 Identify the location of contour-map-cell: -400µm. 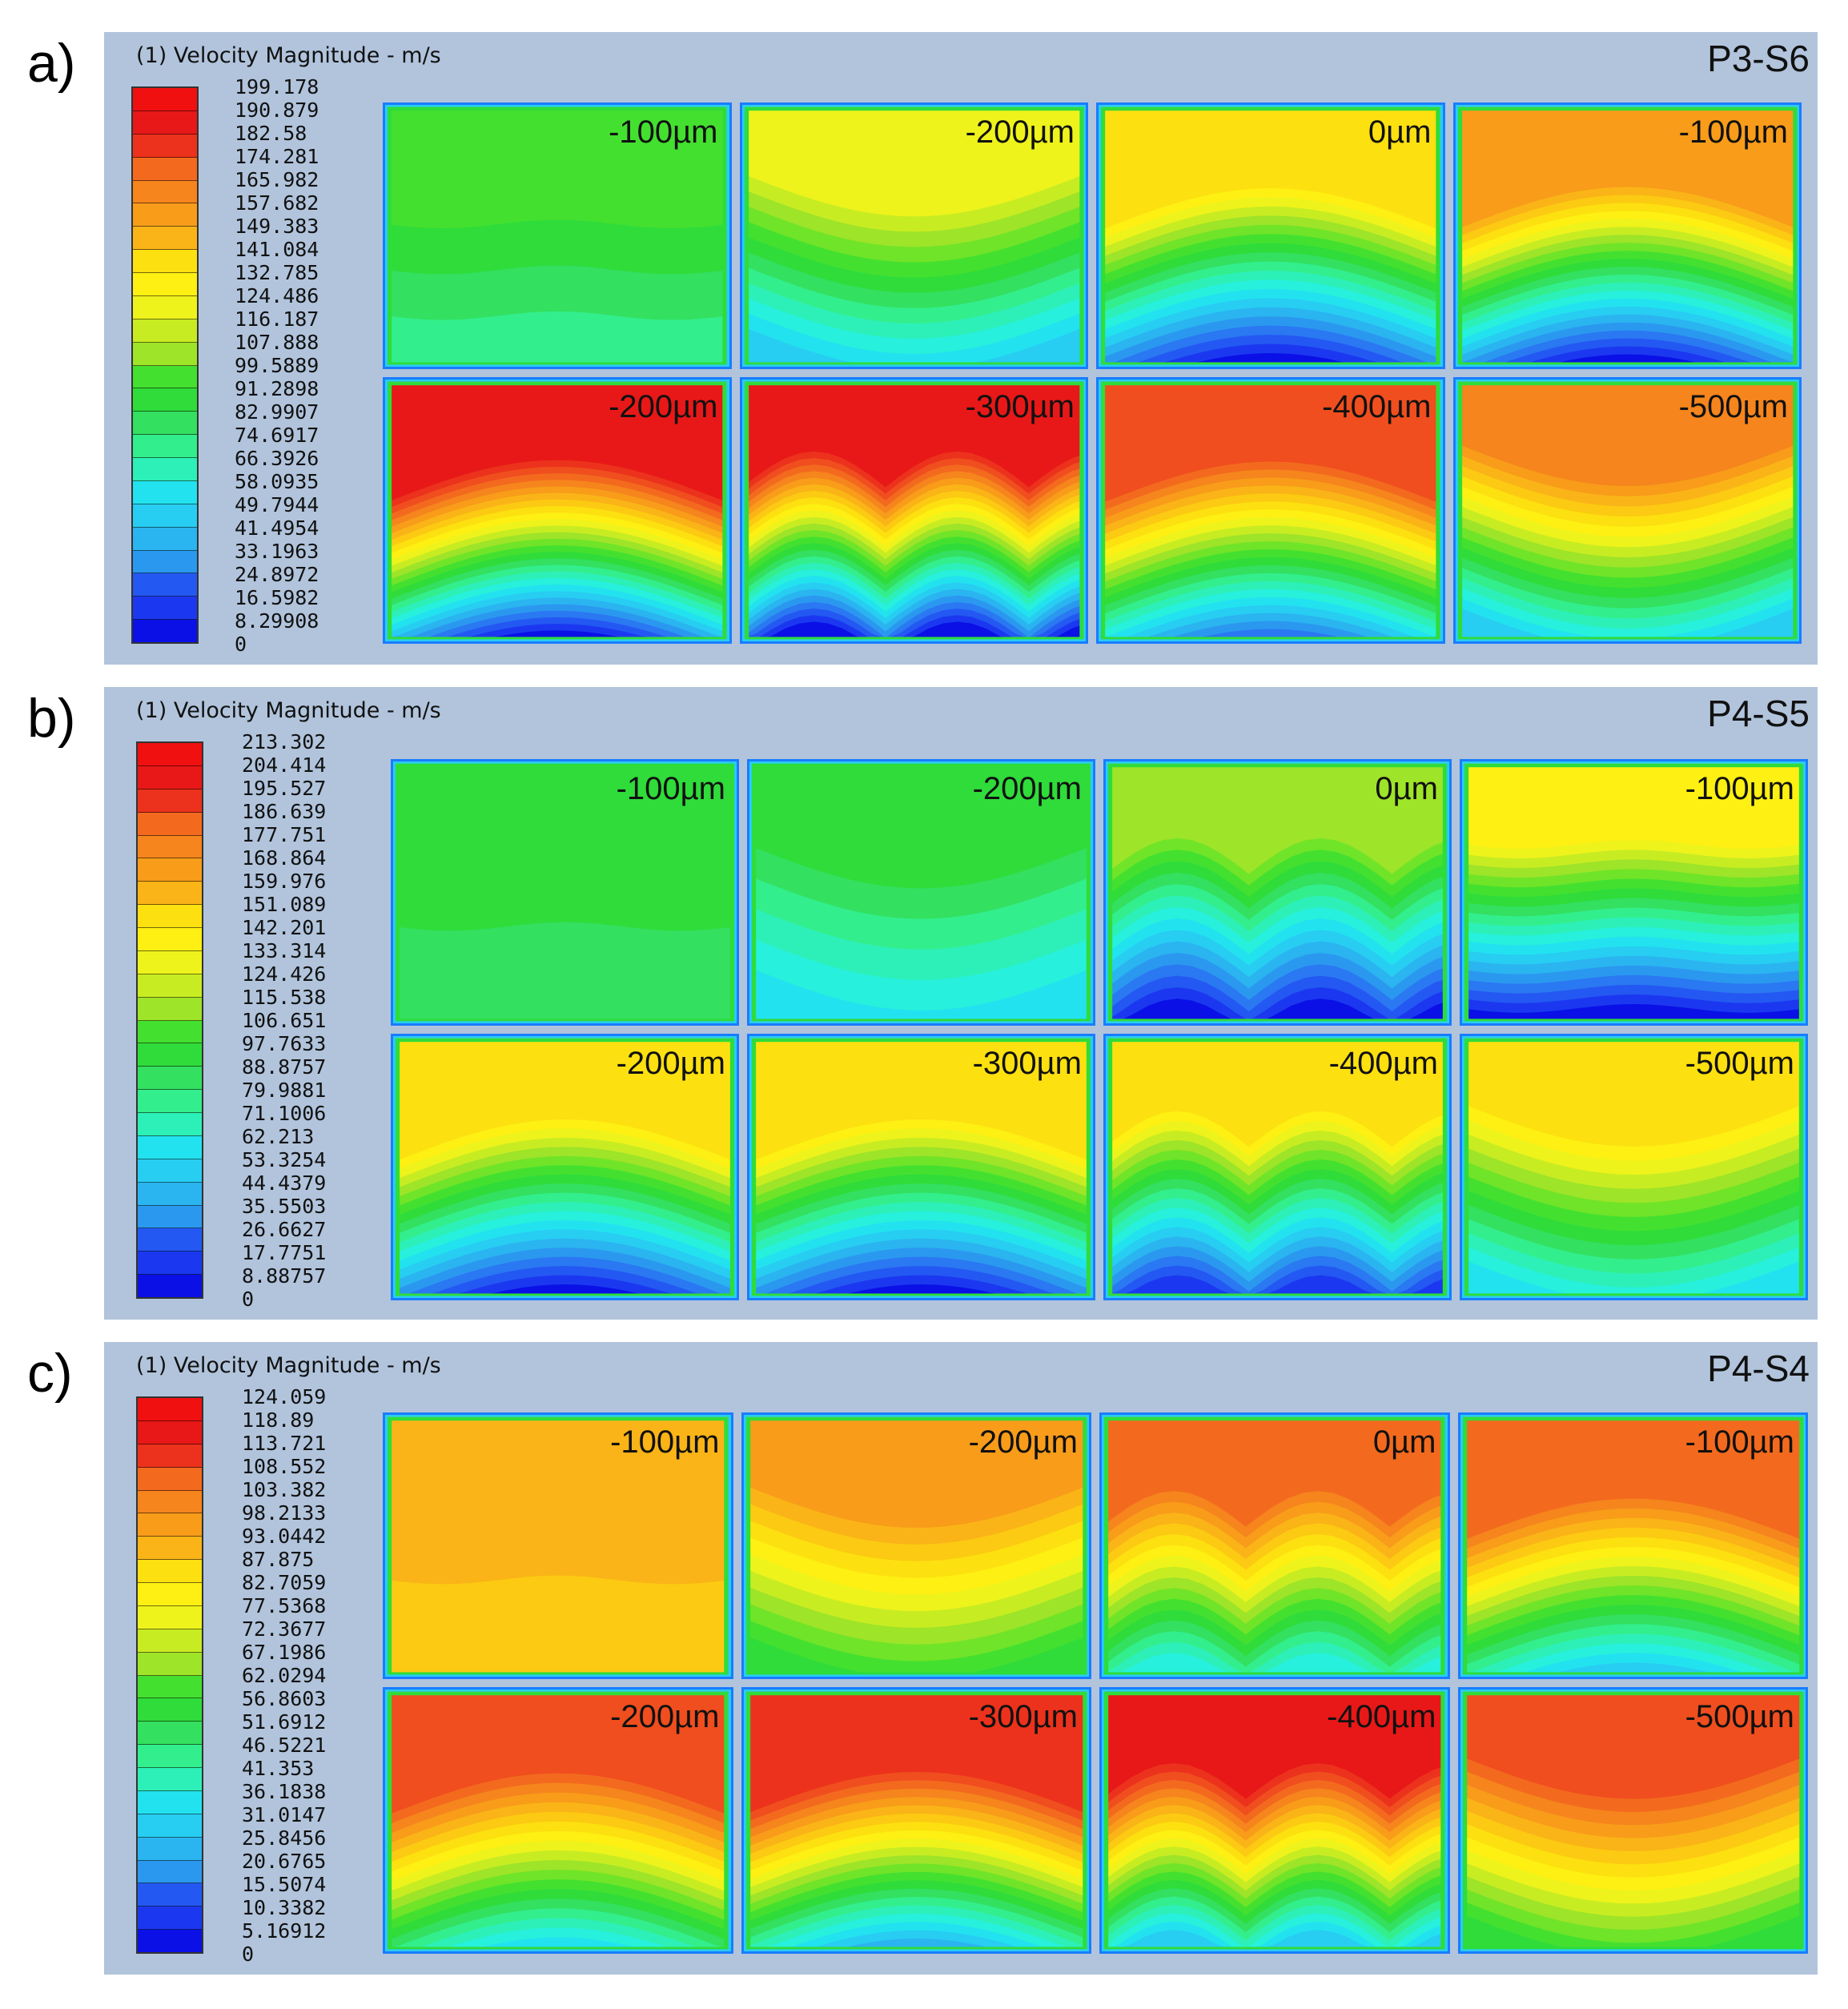
(1275, 1821).